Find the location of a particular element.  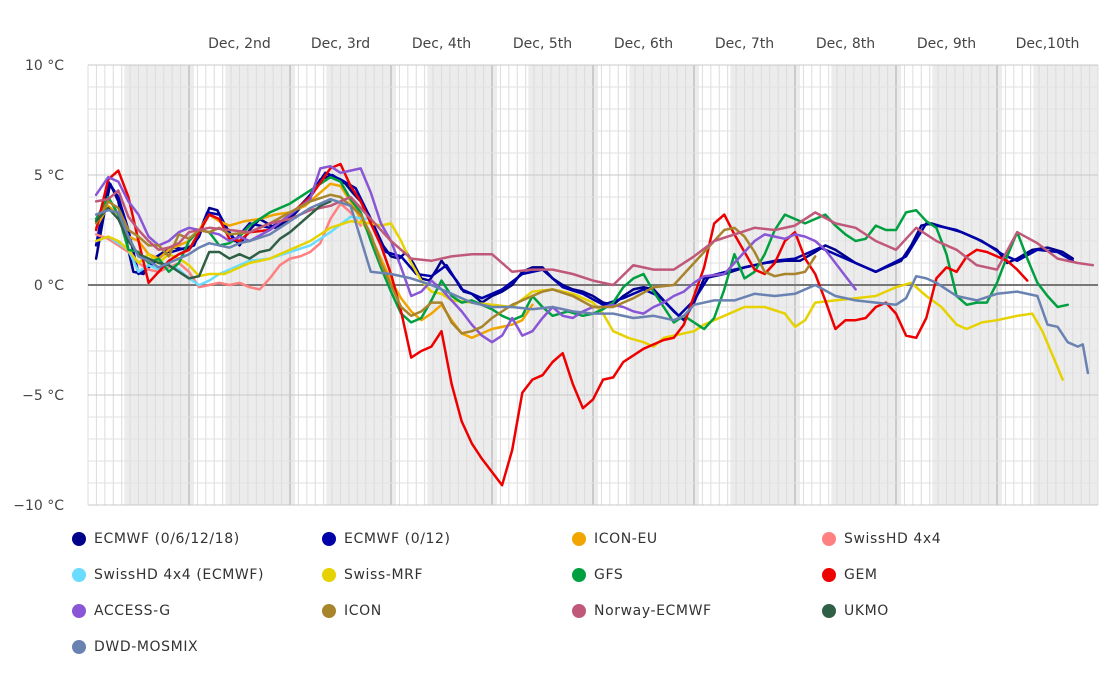

x-tick-label: Dec, 3rd is located at coordinates (340, 44).